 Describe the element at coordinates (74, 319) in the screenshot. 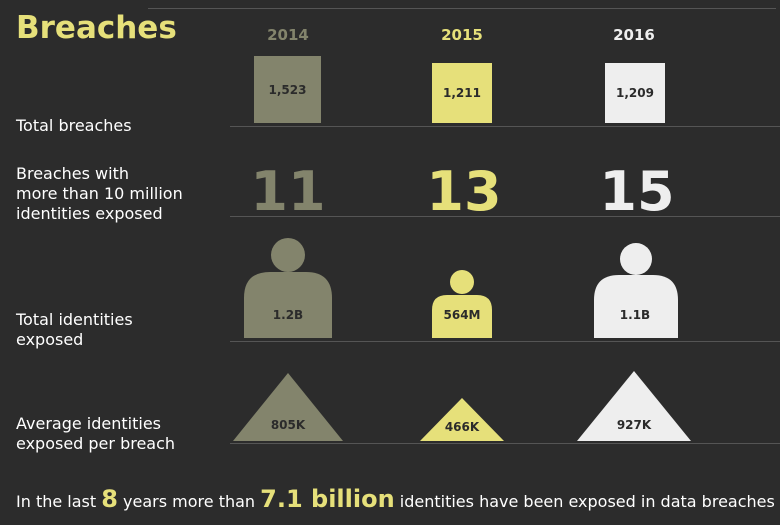

I see `total-identities-label-line1: Total identities` at that location.